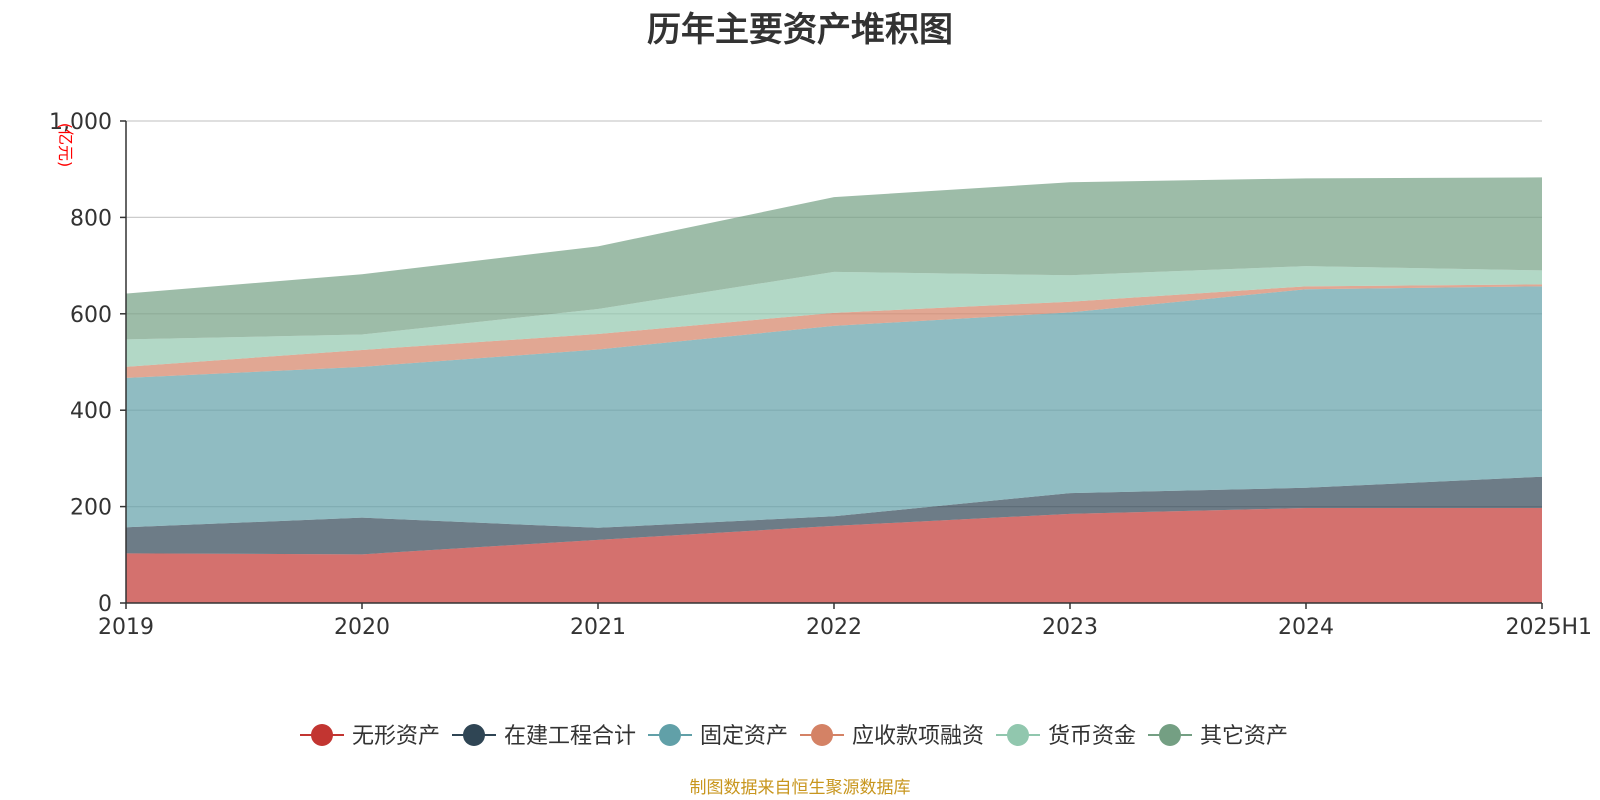 This screenshot has width=1600, height=800. What do you see at coordinates (1306, 627) in the screenshot?
I see `x-tick-label-5: 2024` at bounding box center [1306, 627].